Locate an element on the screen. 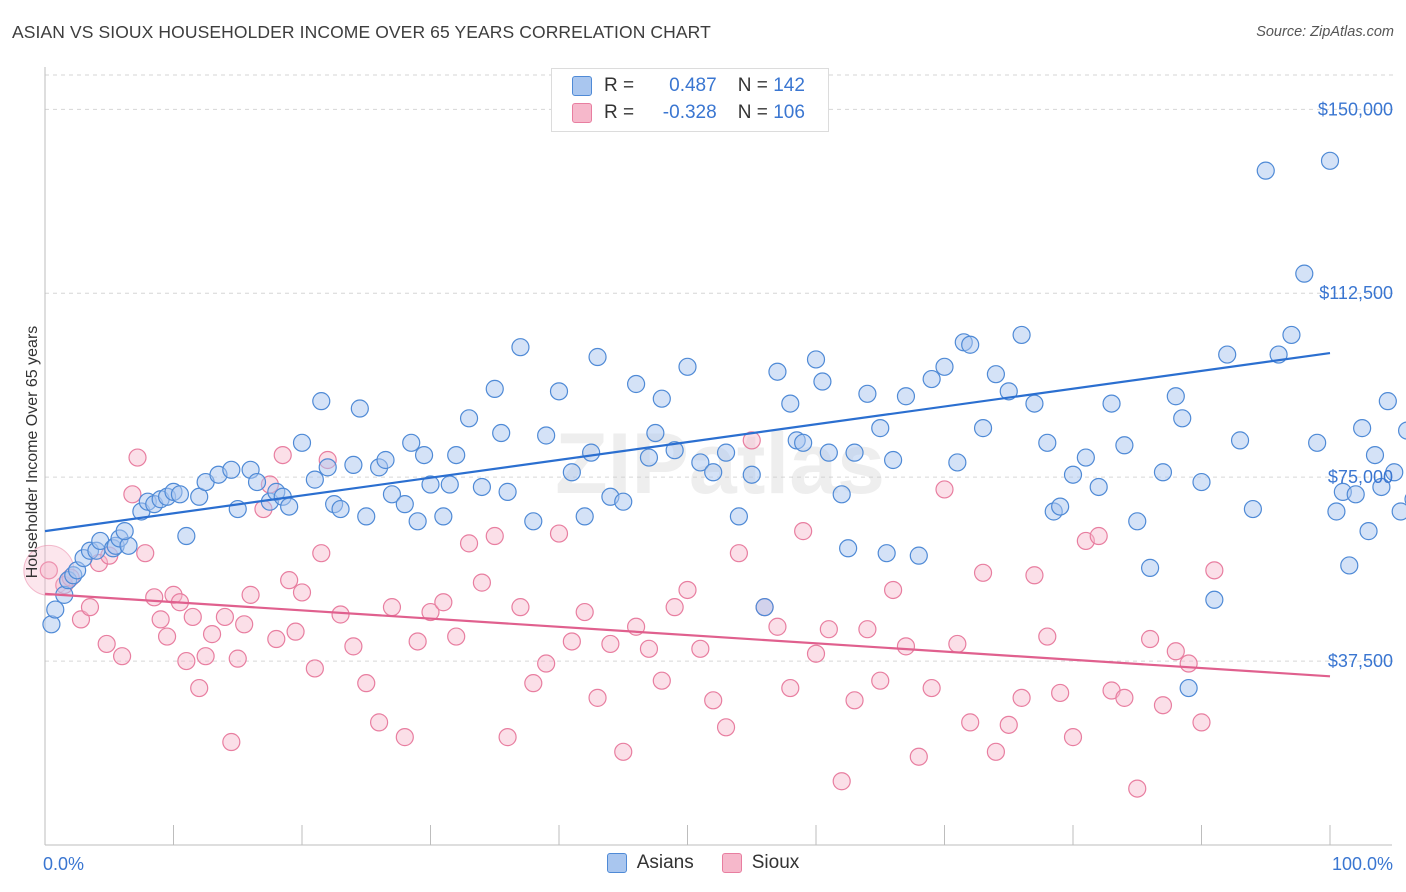  legend-item-sioux: Sioux is located at coordinates (760, 863).